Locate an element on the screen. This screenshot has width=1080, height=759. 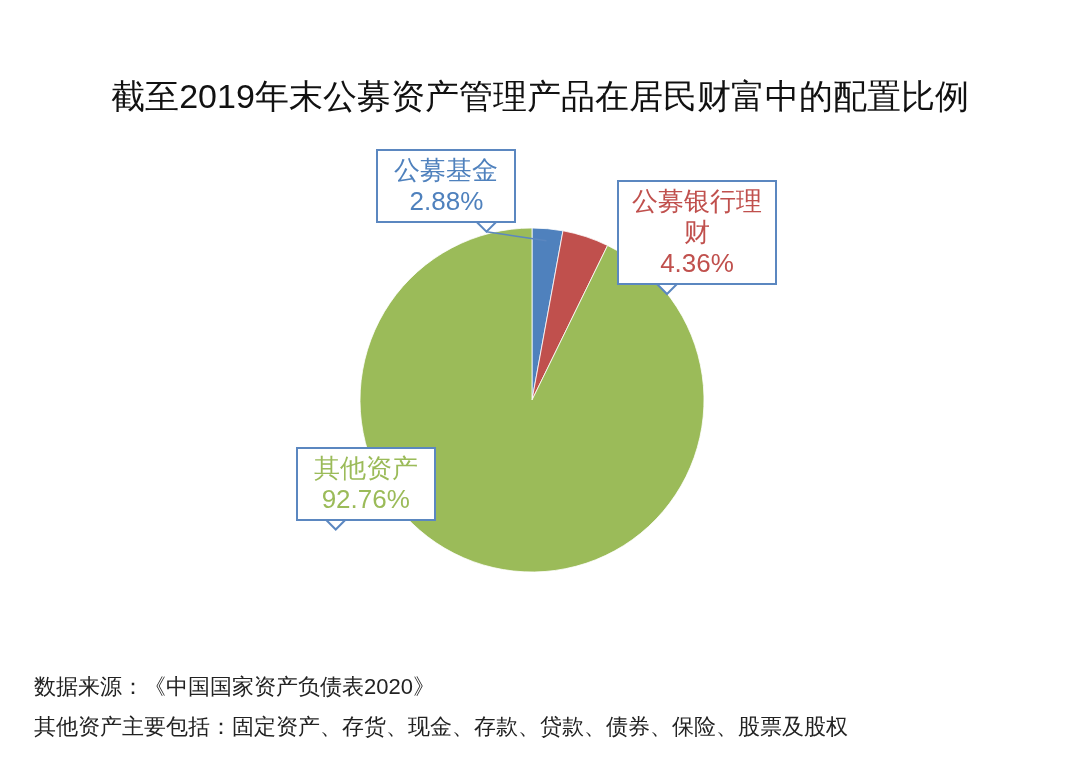
slice-label: 公募基金 is located at coordinates (446, 170).